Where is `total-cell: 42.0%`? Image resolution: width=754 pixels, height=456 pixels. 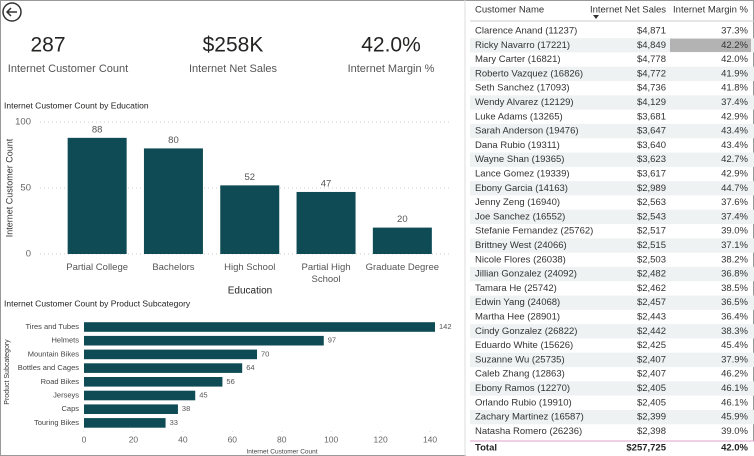
total-cell: 42.0% is located at coordinates (734, 448).